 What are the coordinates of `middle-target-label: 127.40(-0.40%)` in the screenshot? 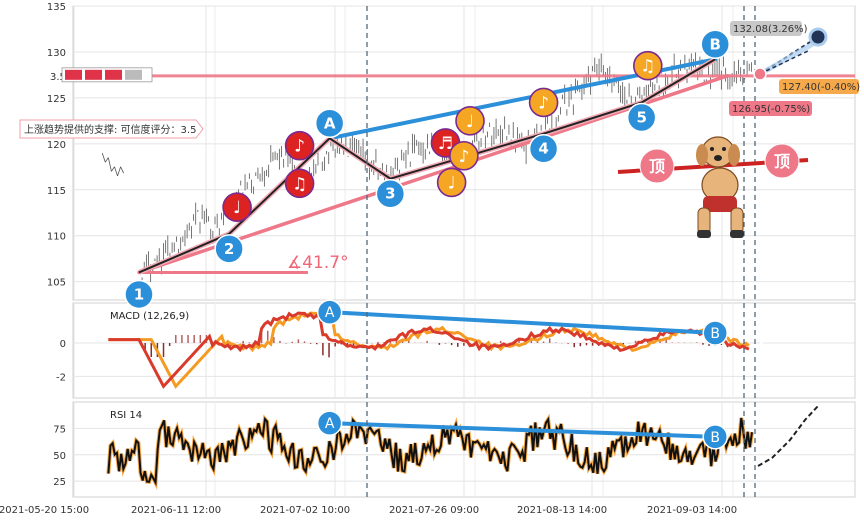 It's located at (821, 87).